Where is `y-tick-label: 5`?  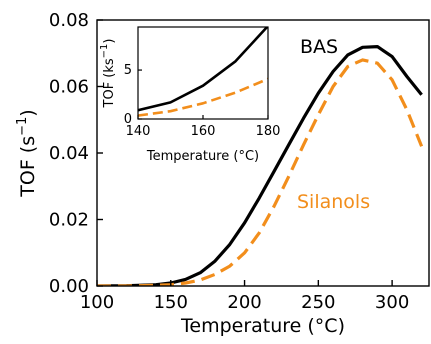 y-tick-label: 5 is located at coordinates (128, 70).